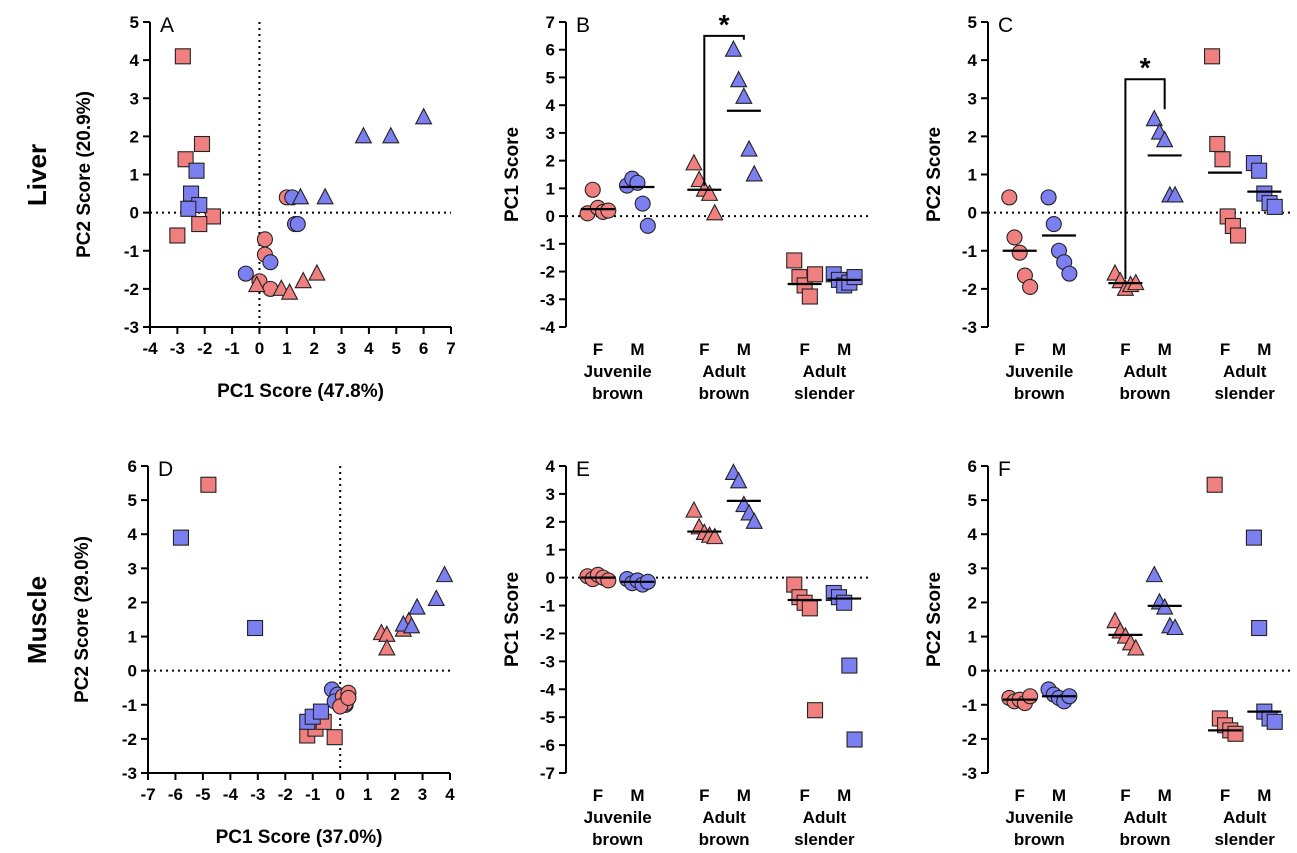 This screenshot has height=853, width=1297. I want to click on significance-bracket, so click(724, 110).